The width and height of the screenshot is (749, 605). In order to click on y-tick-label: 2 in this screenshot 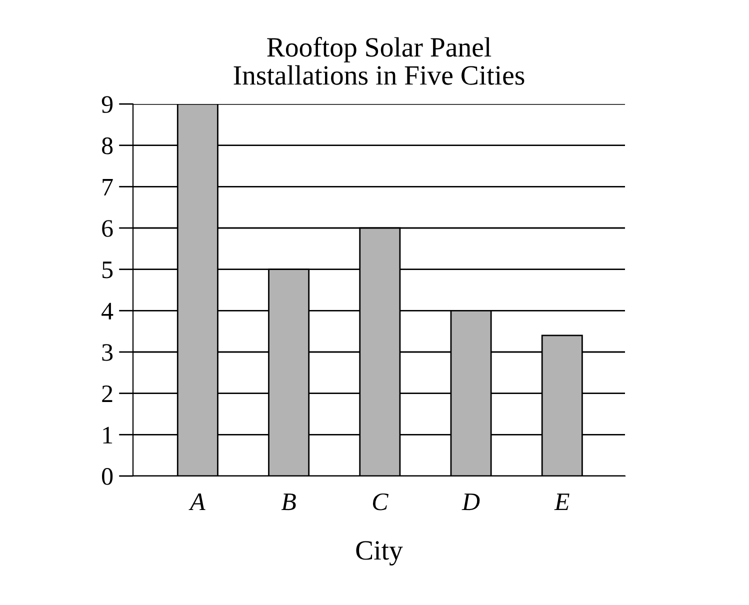, I will do `click(107, 393)`.